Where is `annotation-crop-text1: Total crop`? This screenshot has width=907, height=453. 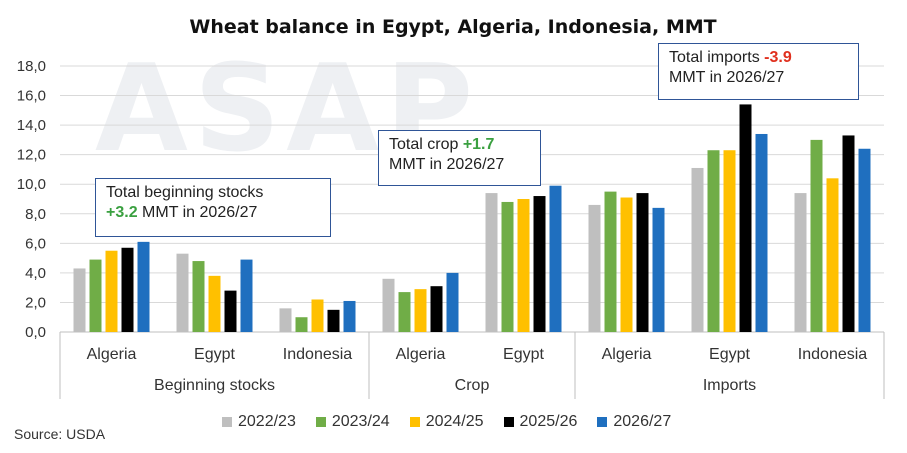 annotation-crop-text1: Total crop is located at coordinates (426, 144).